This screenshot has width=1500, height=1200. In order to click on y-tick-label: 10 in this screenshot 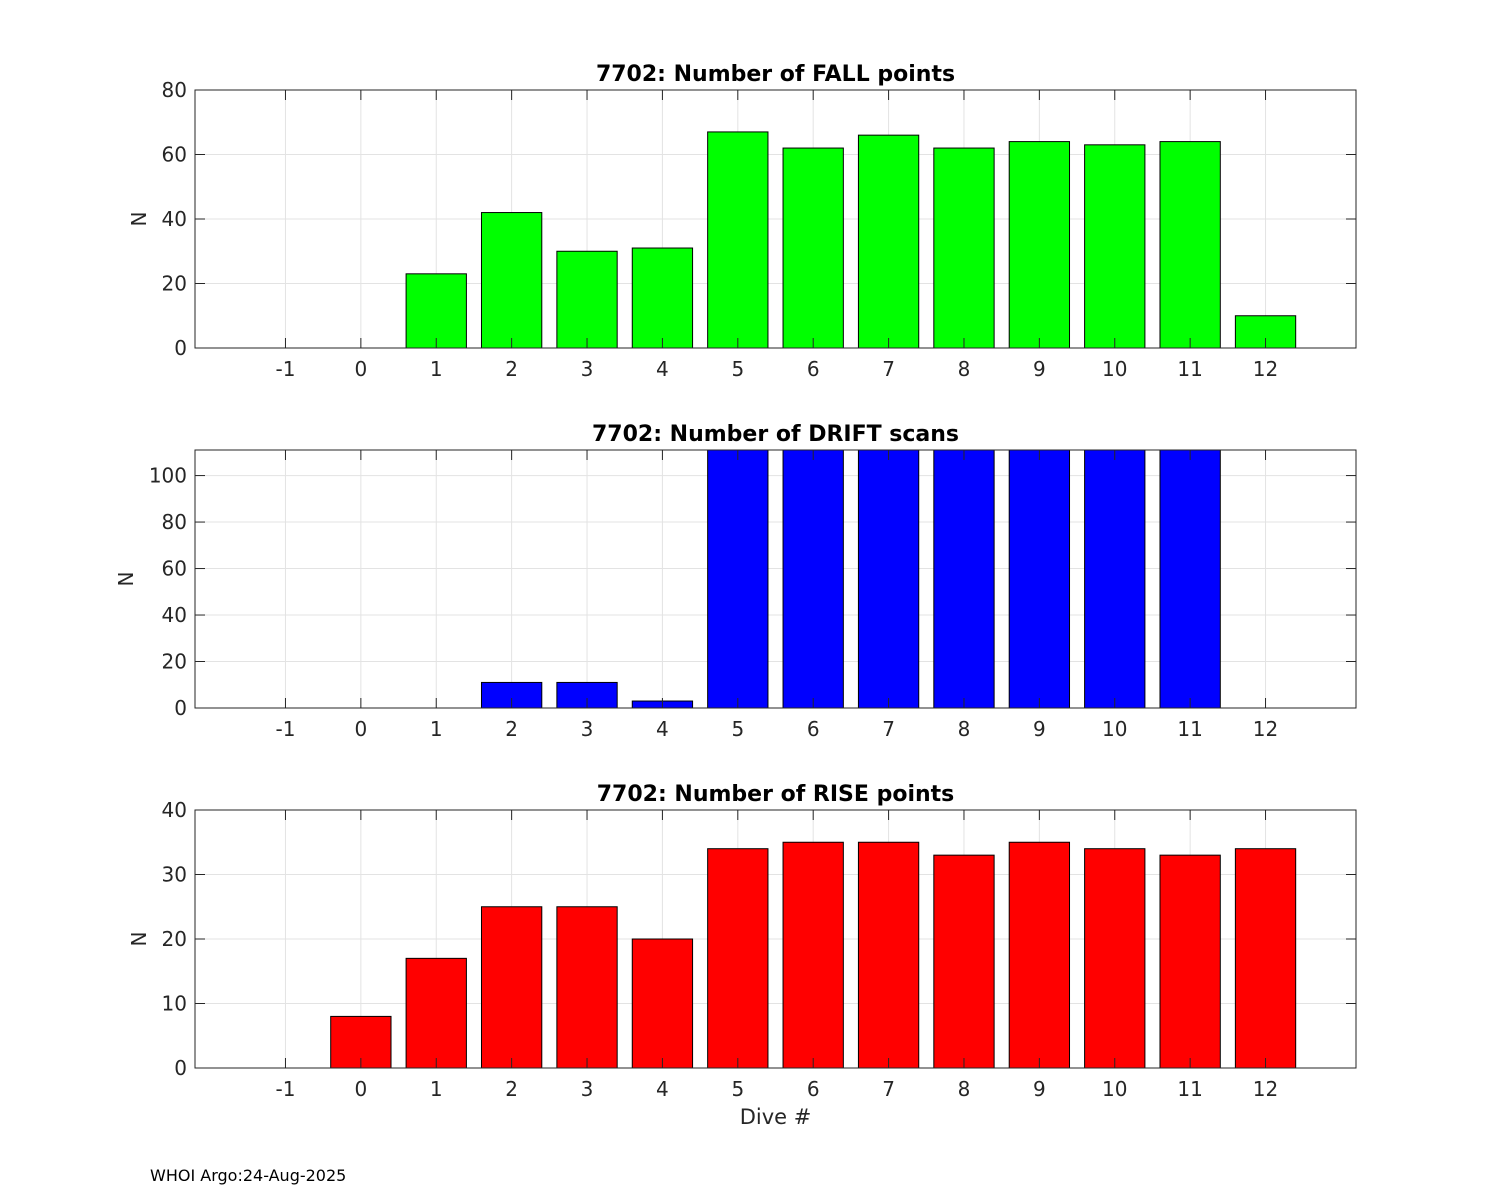, I will do `click(174, 1004)`.